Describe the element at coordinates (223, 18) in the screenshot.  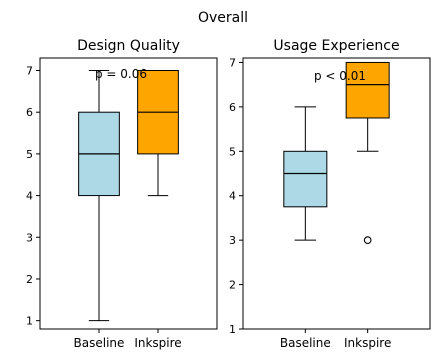
I see `figure-title: Overall` at that location.